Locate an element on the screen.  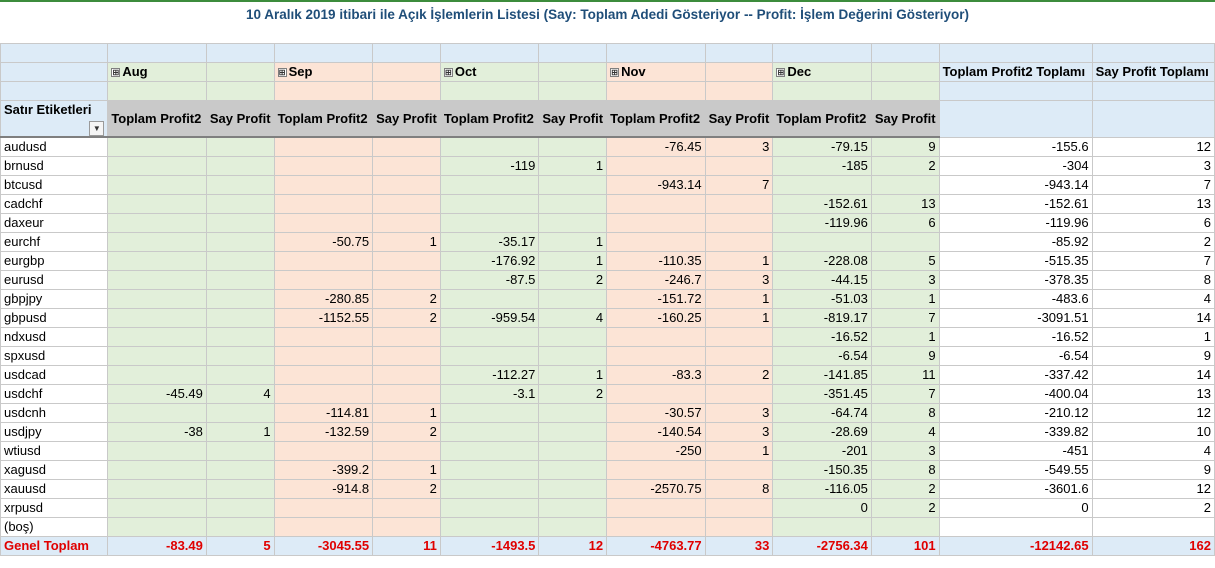
profit-cell: -119 is located at coordinates (489, 166).